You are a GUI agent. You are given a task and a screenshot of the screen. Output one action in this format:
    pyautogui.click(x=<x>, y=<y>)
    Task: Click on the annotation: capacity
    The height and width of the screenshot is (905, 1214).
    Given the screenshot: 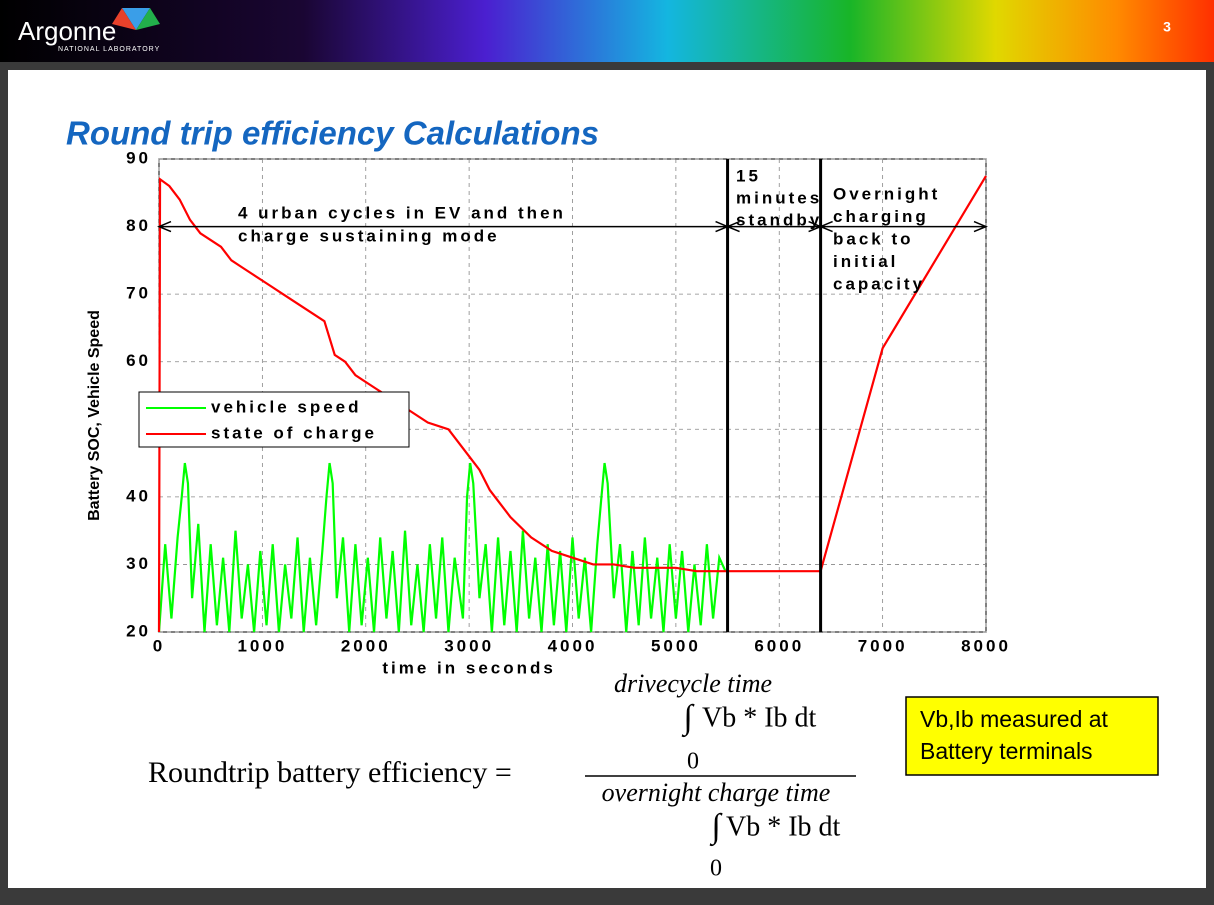 What is the action you would take?
    pyautogui.click(x=879, y=283)
    